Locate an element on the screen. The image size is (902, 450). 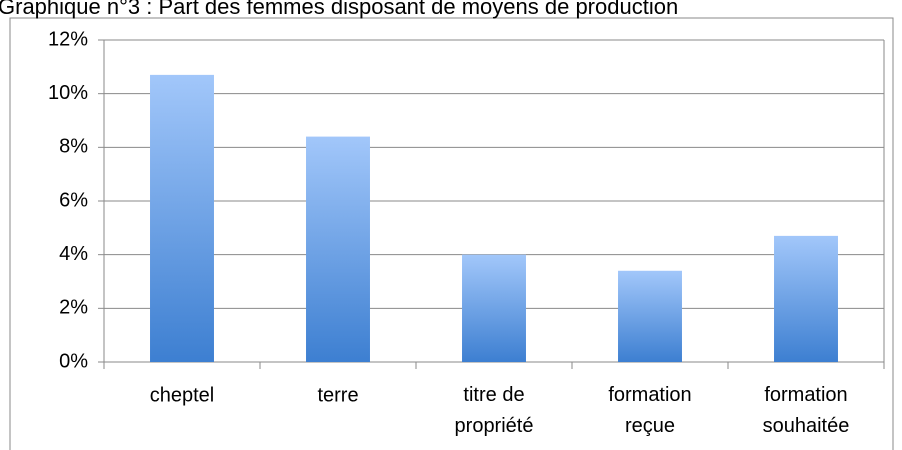
y-tick-label: 0% is located at coordinates (73, 361).